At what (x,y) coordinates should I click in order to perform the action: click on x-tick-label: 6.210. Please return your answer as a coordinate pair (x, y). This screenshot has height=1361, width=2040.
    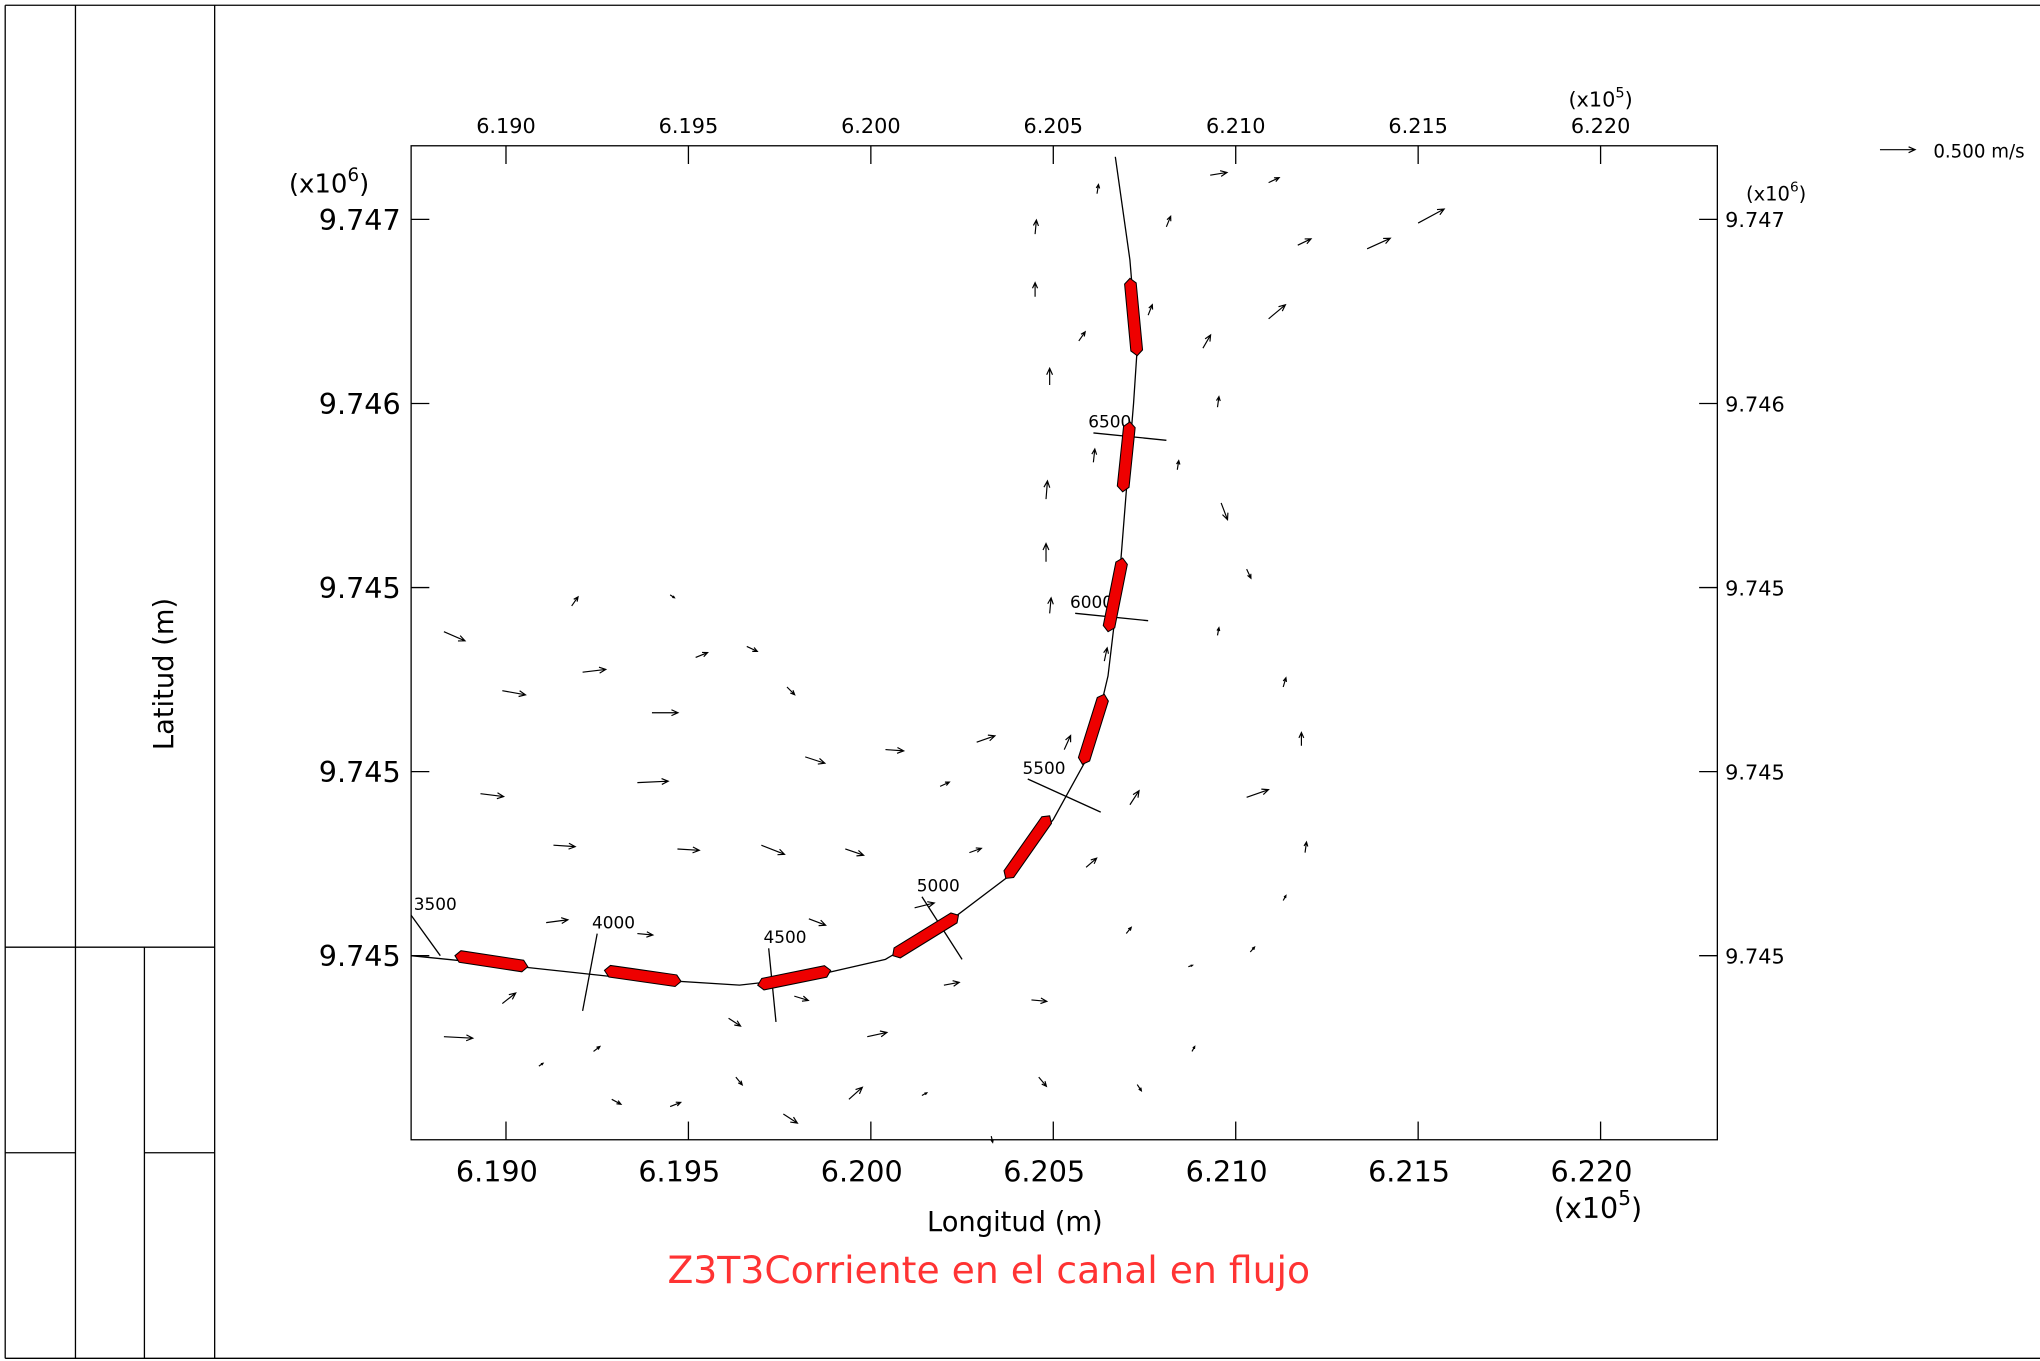
    Looking at the image, I should click on (1227, 1171).